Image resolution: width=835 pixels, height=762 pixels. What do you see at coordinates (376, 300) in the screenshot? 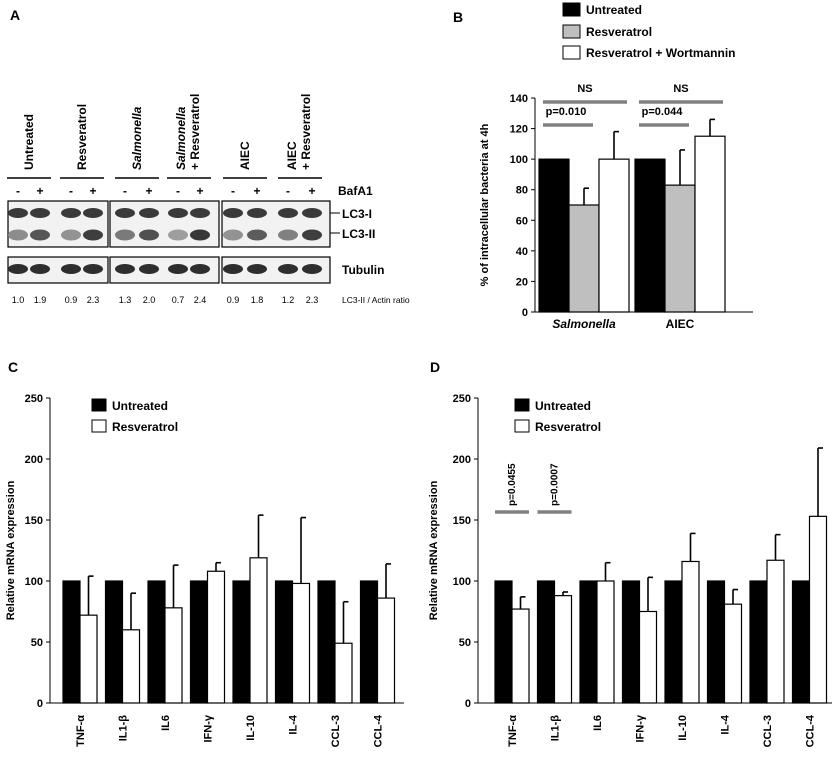
I see `ratio-label: LC3-II / Actin ratio` at bounding box center [376, 300].